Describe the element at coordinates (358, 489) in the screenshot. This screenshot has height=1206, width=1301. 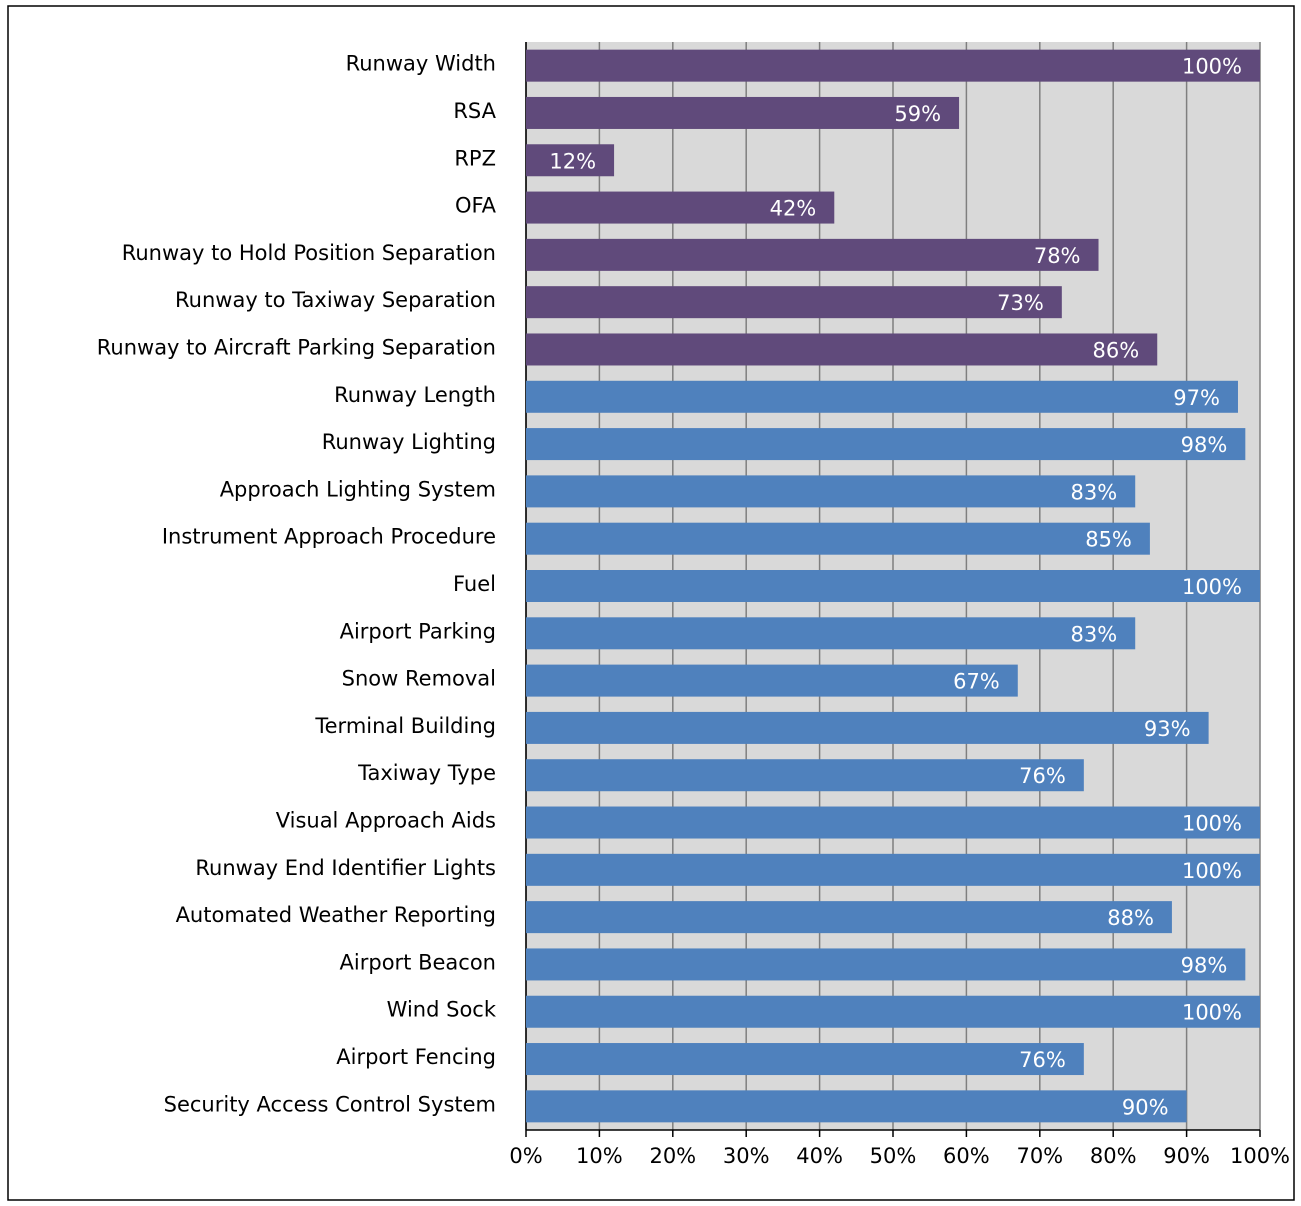
I see `y-tick-label: Approach Lighting System` at that location.